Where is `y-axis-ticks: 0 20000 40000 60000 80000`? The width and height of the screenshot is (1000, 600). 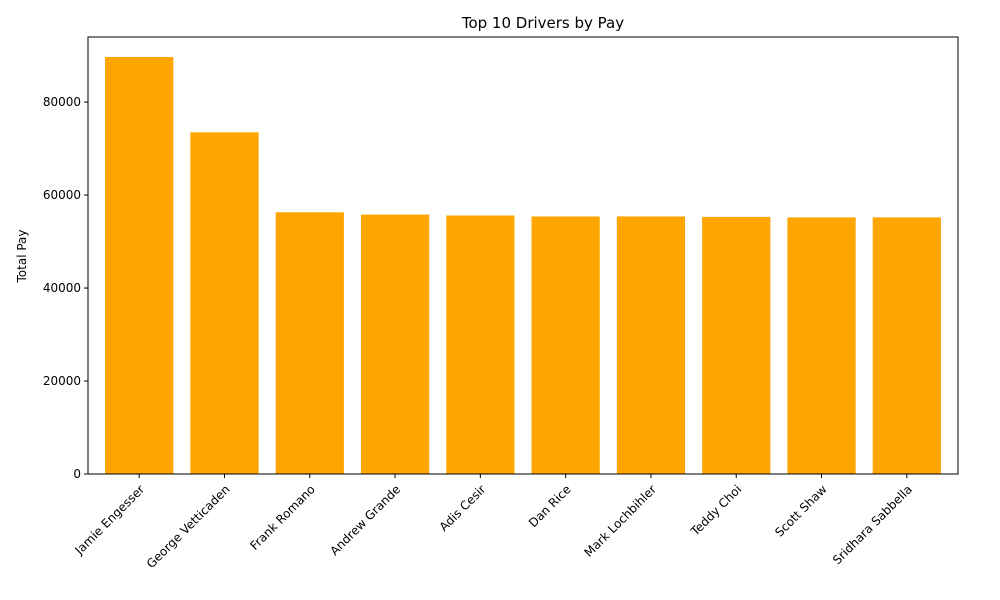 y-axis-ticks: 0 20000 40000 60000 80000 is located at coordinates (65, 288).